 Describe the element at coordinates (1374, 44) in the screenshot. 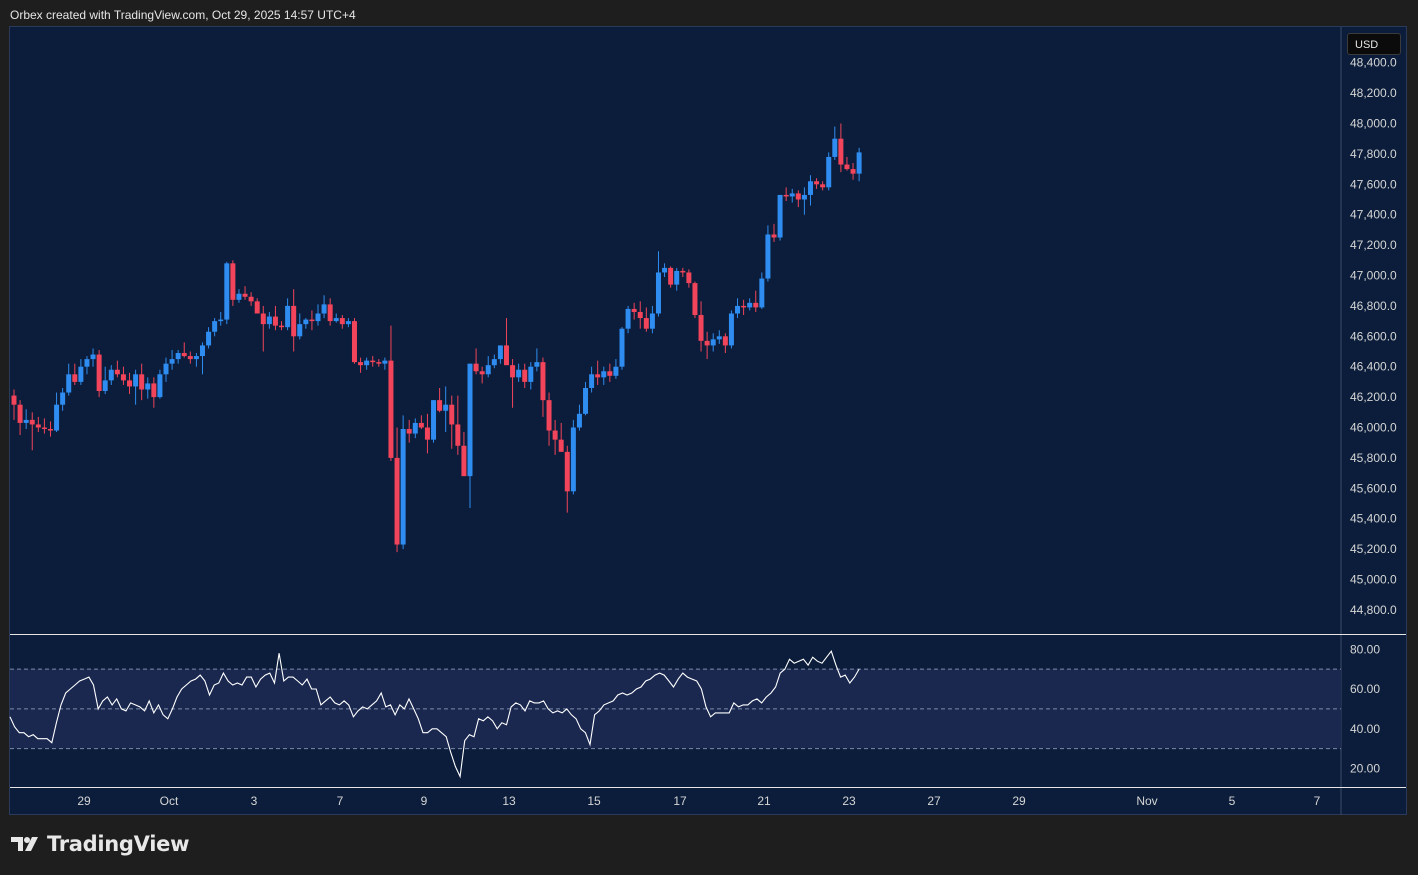

I see `currency-button: USD` at that location.